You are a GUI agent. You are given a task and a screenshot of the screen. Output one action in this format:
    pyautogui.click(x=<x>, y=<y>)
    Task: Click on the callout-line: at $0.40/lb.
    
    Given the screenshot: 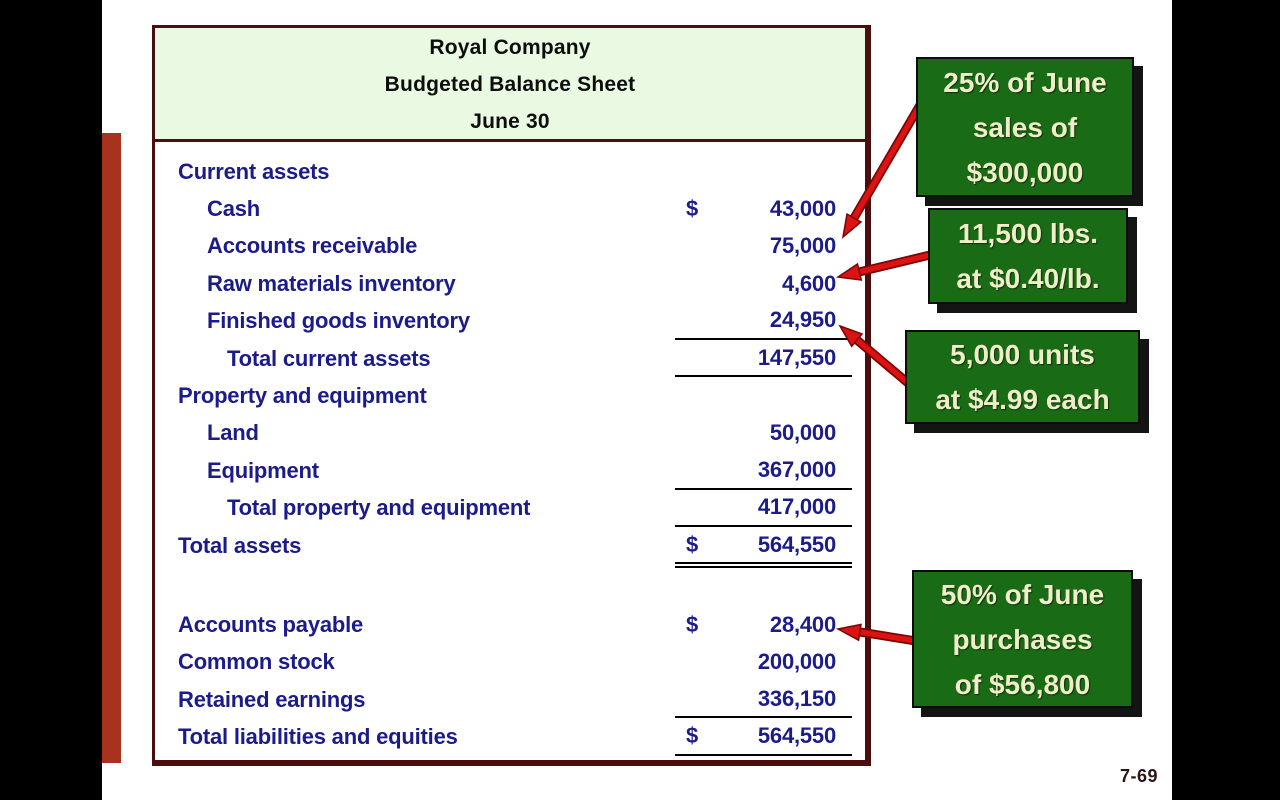 What is the action you would take?
    pyautogui.click(x=1028, y=278)
    